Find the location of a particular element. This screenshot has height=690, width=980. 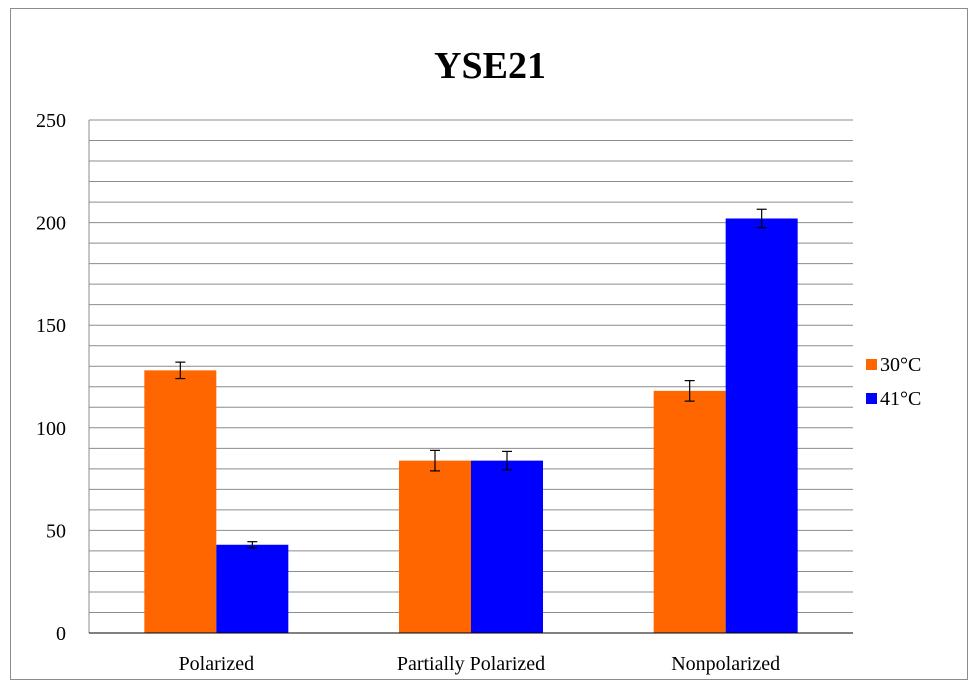

y-tick-label: 50 is located at coordinates (56, 531).